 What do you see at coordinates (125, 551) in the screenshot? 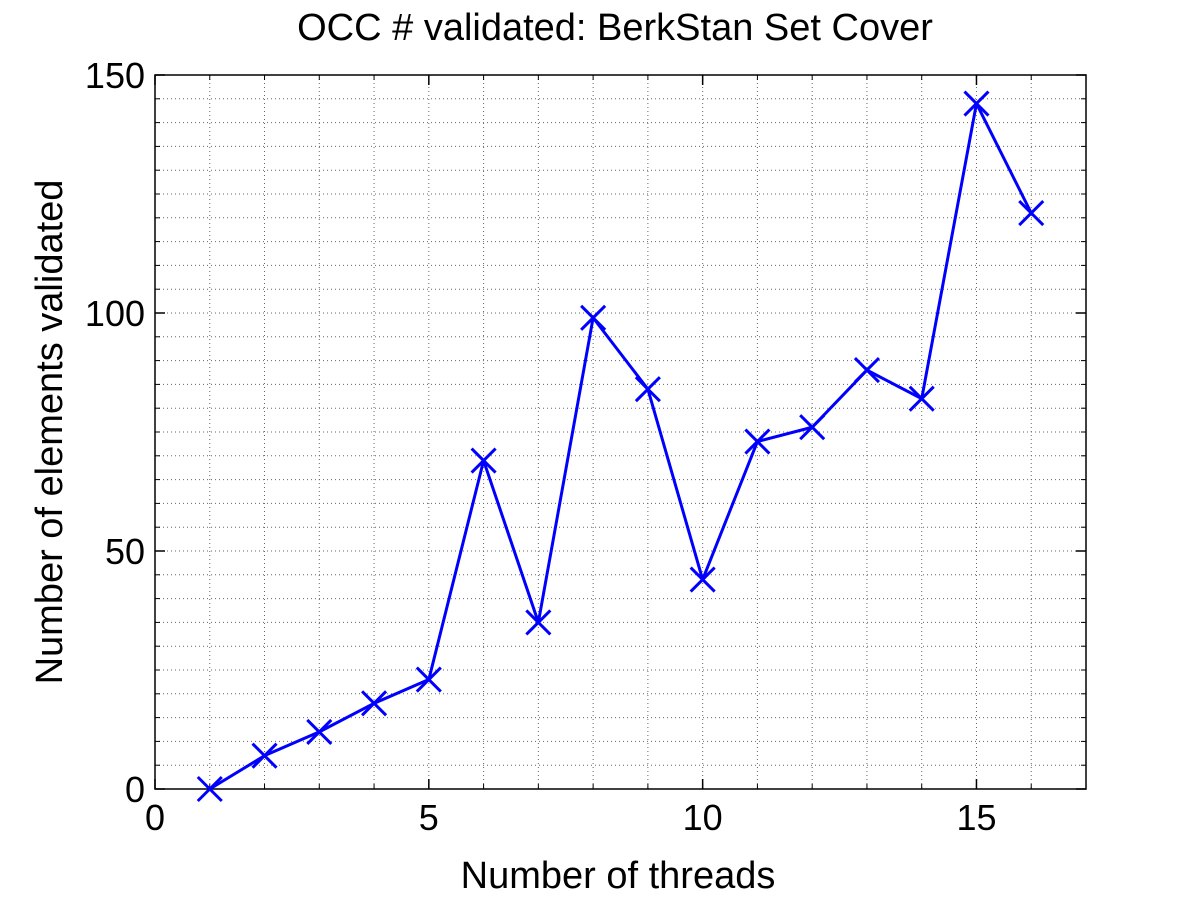
I see `y-tick-label: 50` at bounding box center [125, 551].